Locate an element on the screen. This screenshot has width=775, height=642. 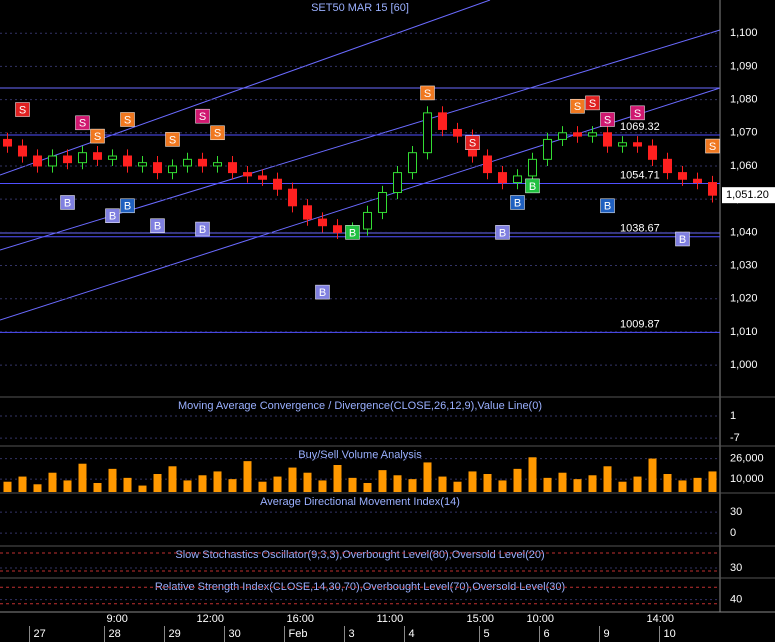
x-time-label: 16:00 is located at coordinates (301, 619).